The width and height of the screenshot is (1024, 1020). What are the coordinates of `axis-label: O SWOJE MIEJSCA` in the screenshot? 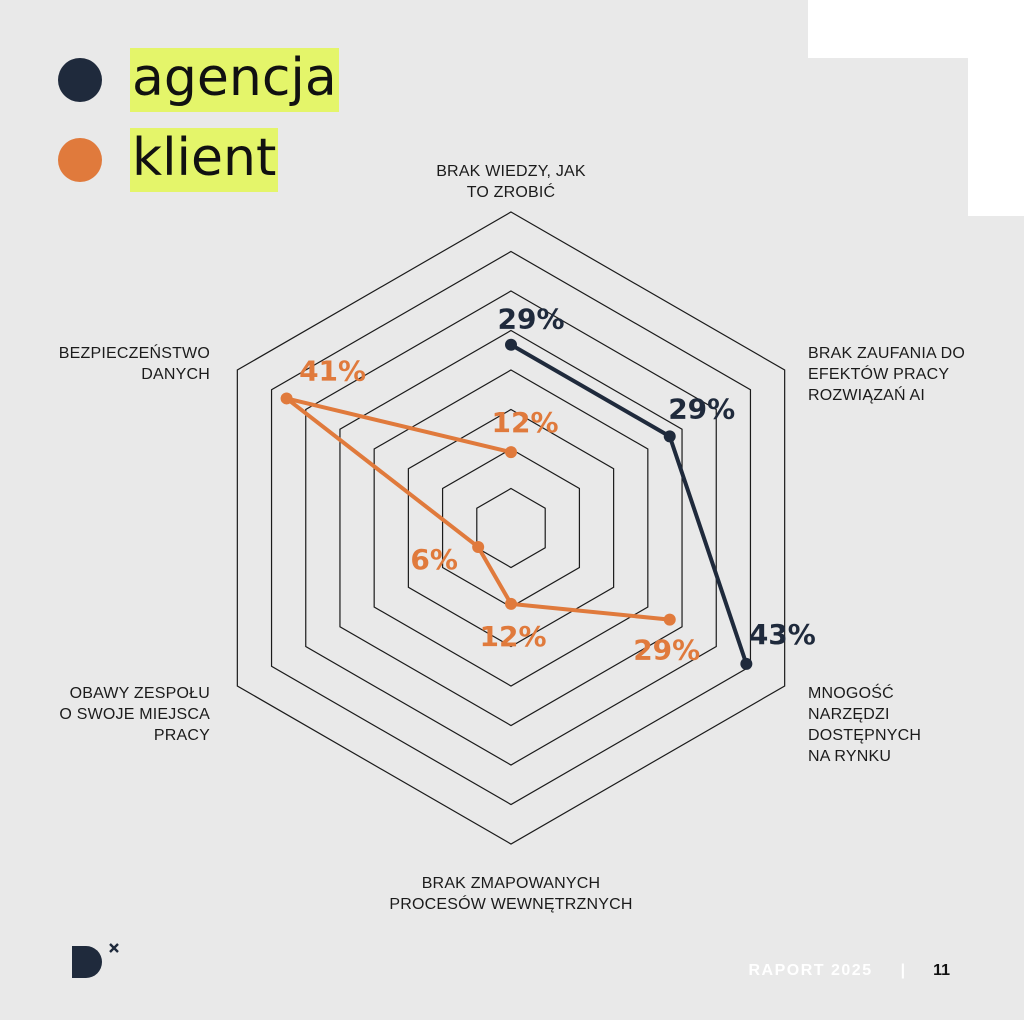 It's located at (134, 714).